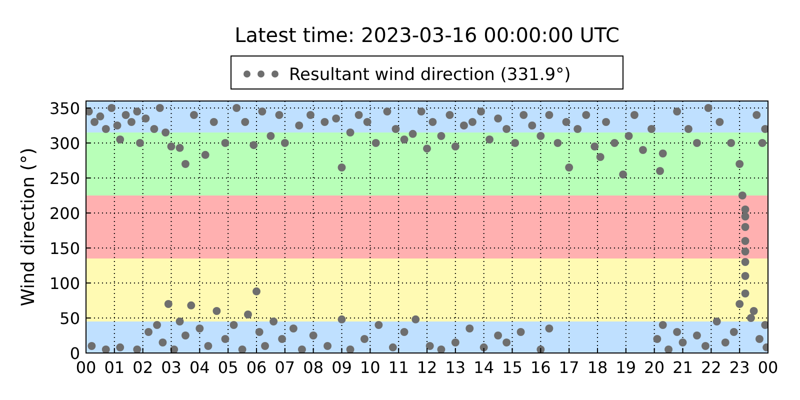 Image resolution: width=800 pixels, height=400 pixels. I want to click on x-tick-label: 16, so click(540, 367).